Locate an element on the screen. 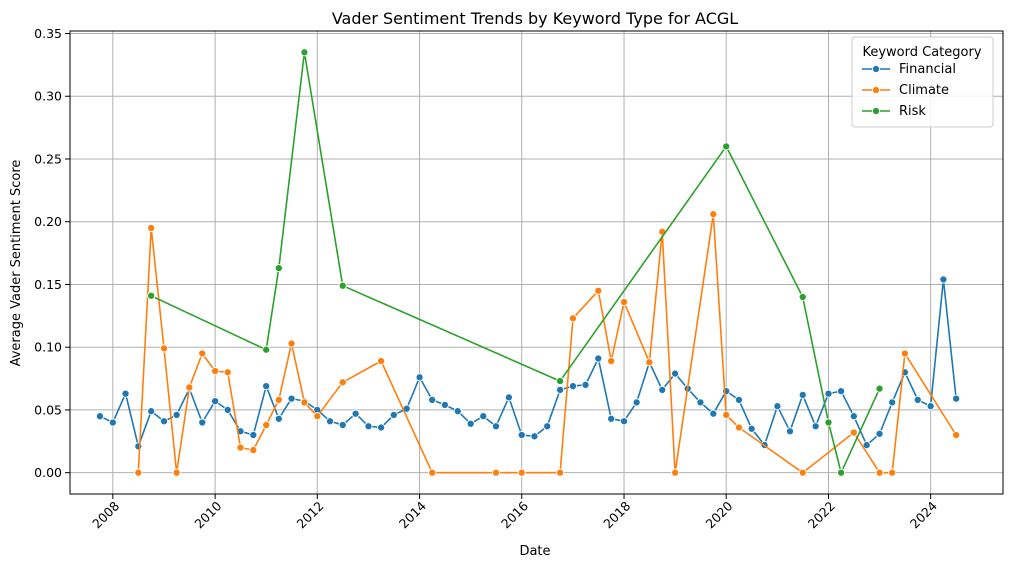 The width and height of the screenshot is (1010, 568). x-axis-ticks: 2008 2010 2012 2014 2016 2018 2020 2022 2024 is located at coordinates (514, 512).